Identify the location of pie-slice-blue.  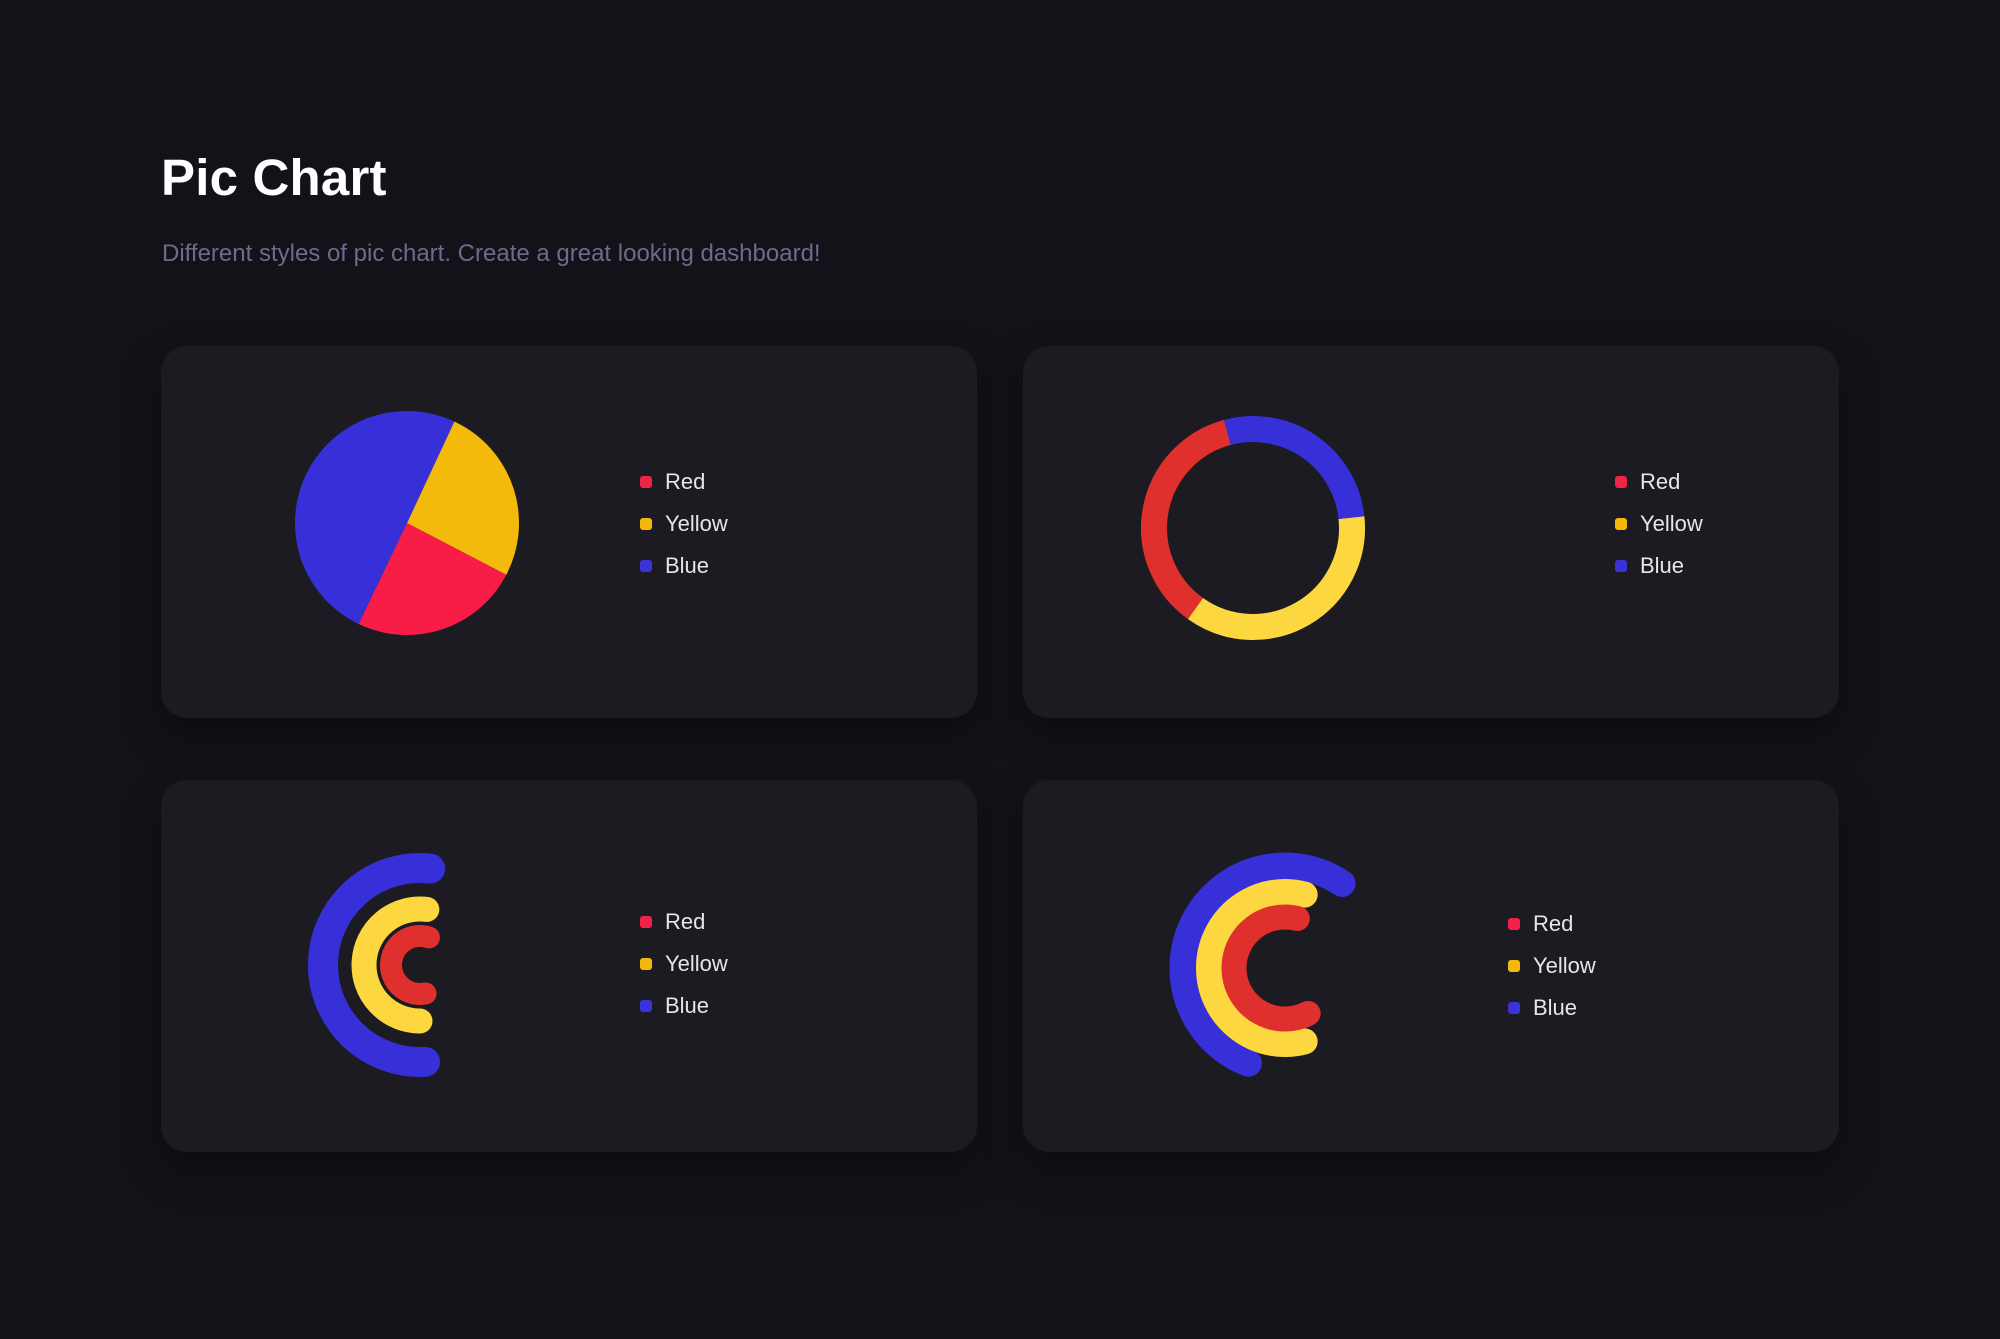
(374, 517).